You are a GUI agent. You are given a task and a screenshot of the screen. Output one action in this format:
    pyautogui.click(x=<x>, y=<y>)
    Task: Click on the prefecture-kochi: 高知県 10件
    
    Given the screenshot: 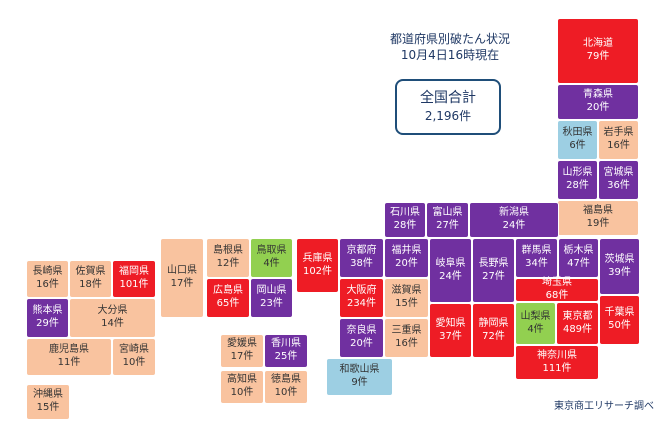 What is the action you would take?
    pyautogui.click(x=242, y=387)
    